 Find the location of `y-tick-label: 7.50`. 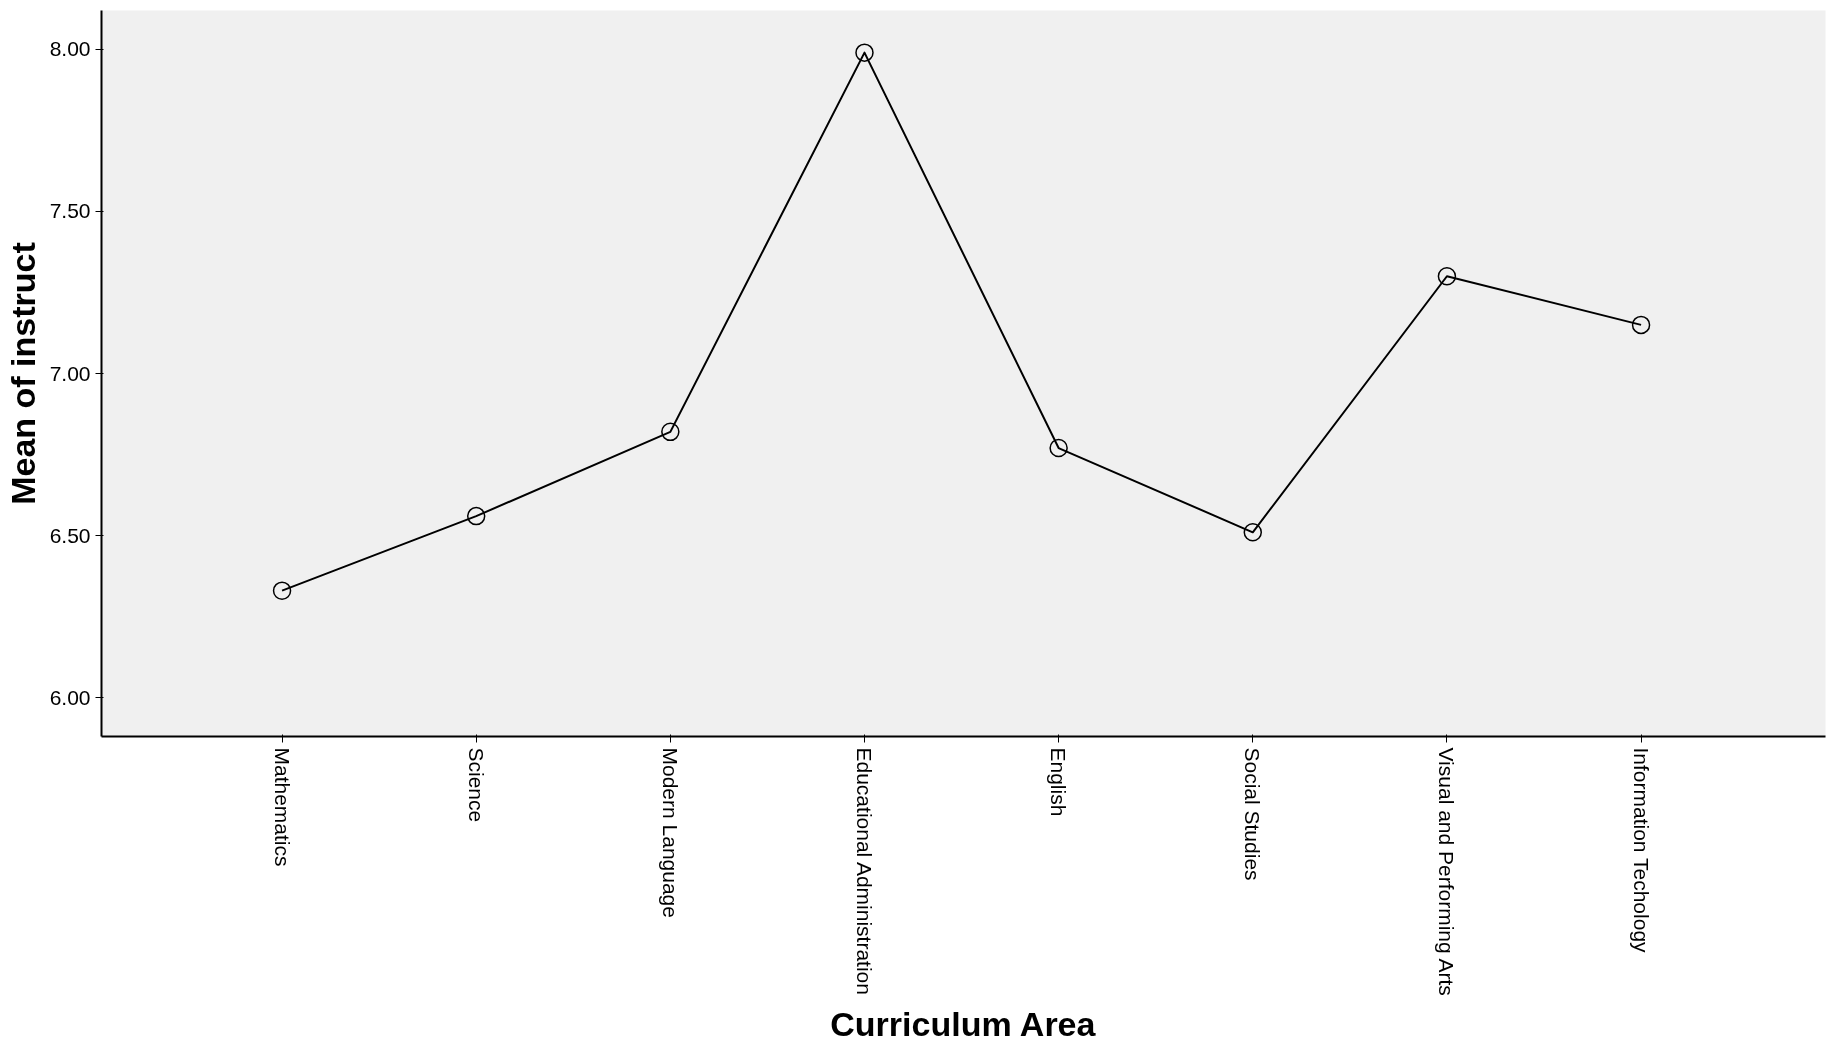

y-tick-label: 7.50 is located at coordinates (70, 211).